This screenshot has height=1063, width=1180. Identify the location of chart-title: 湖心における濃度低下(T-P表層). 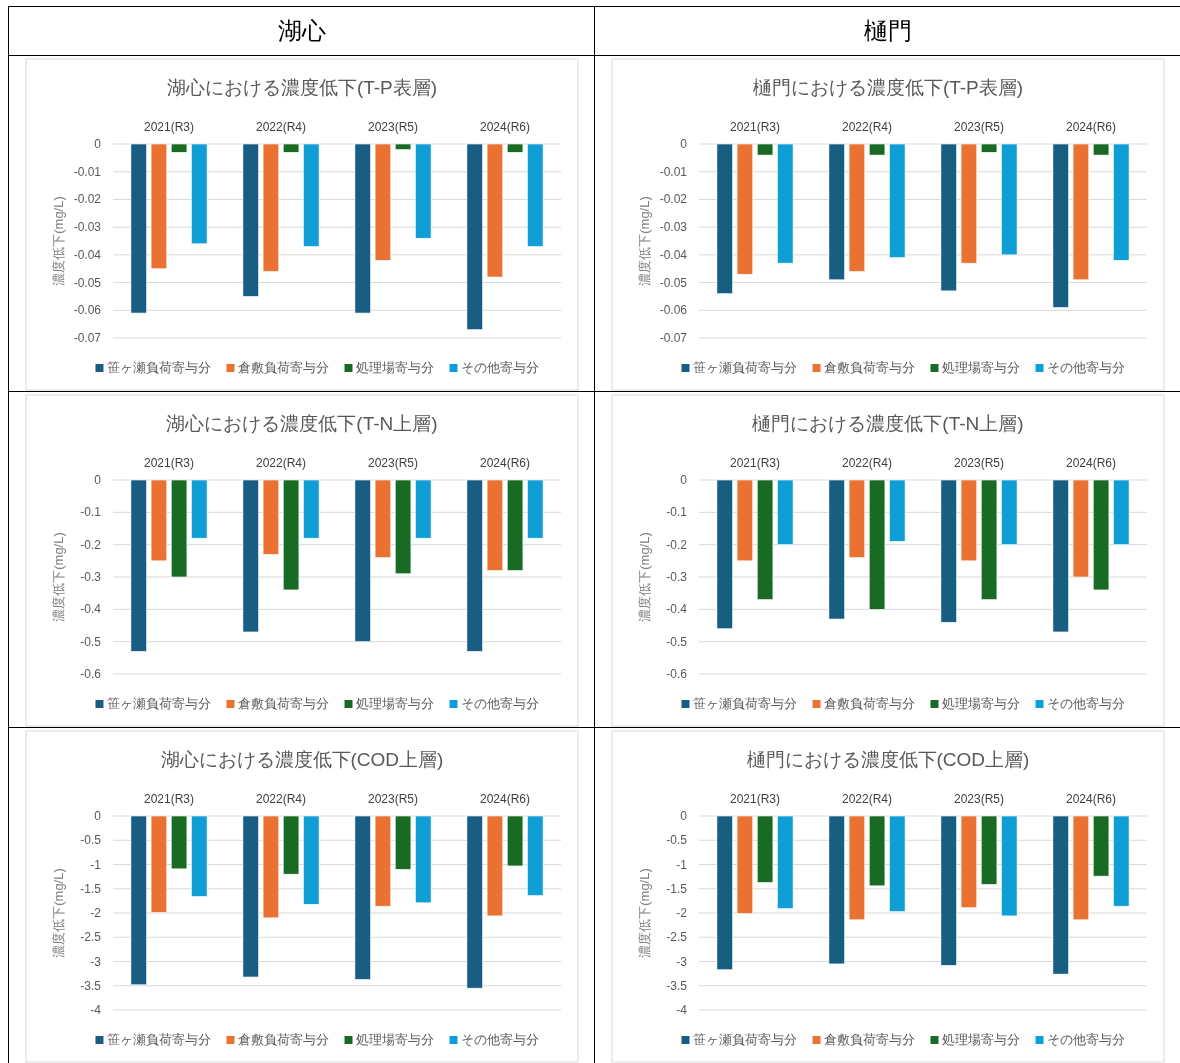
(302, 87).